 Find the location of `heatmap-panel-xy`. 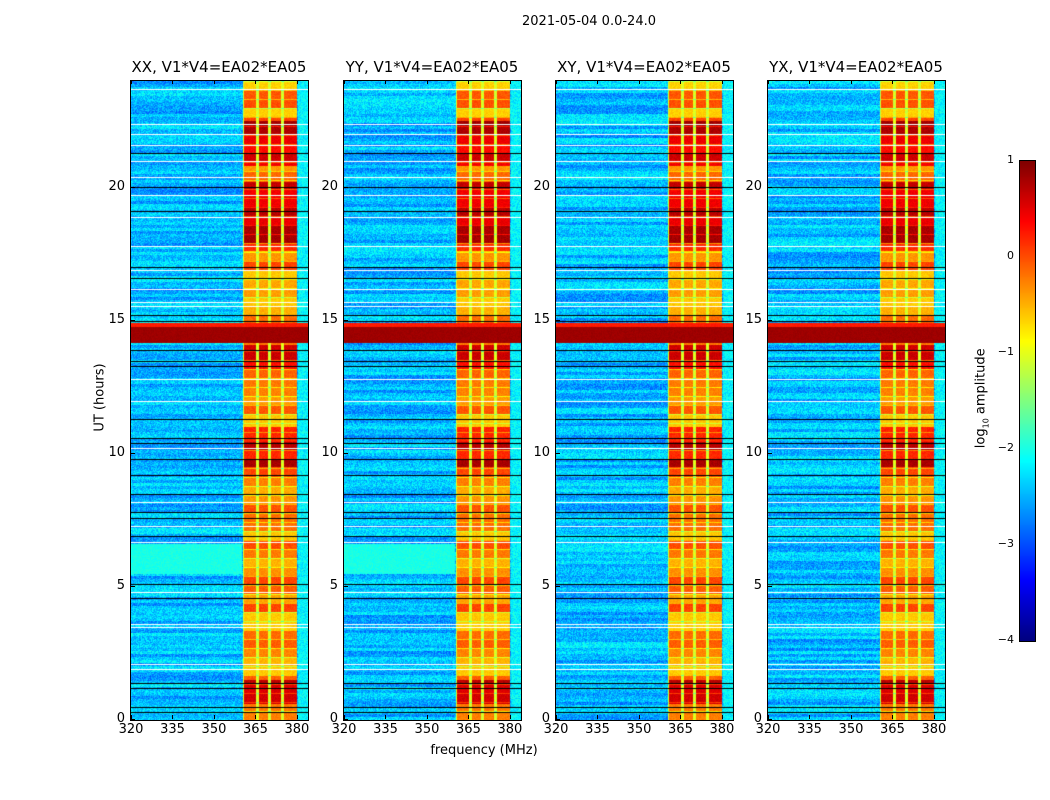

heatmap-panel-xy is located at coordinates (644, 400).